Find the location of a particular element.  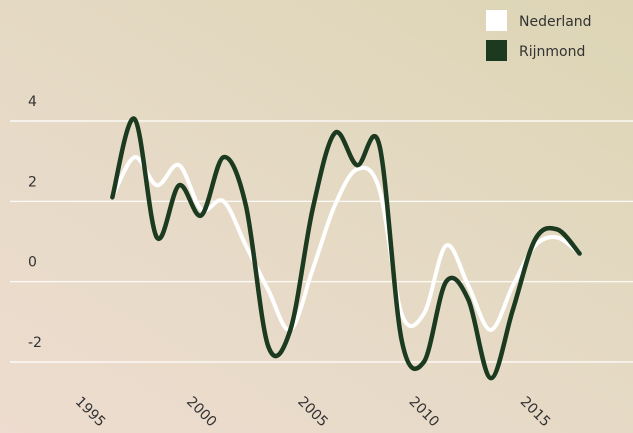

x-tick-label: 2010 is located at coordinates (424, 412).